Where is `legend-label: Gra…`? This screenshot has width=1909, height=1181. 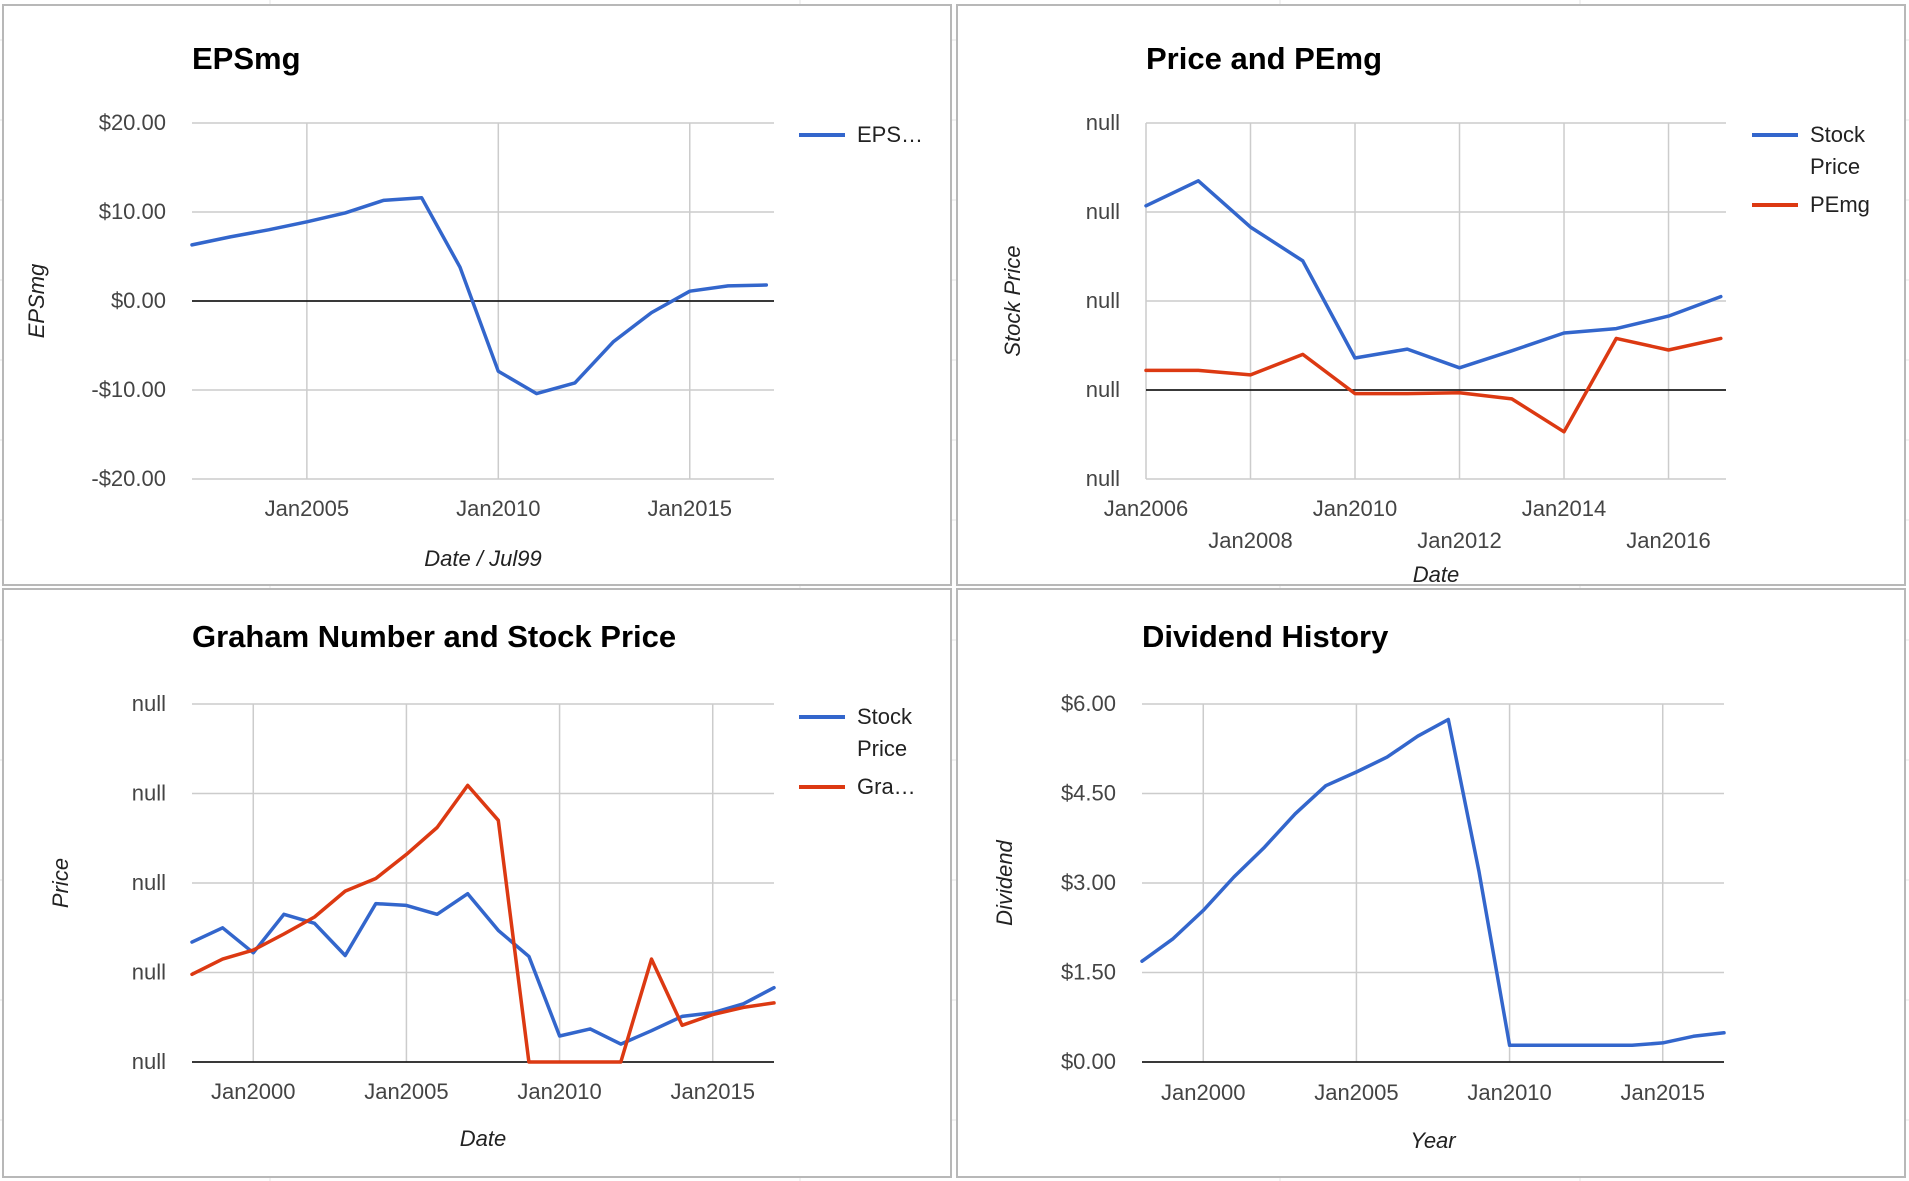 legend-label: Gra… is located at coordinates (886, 786).